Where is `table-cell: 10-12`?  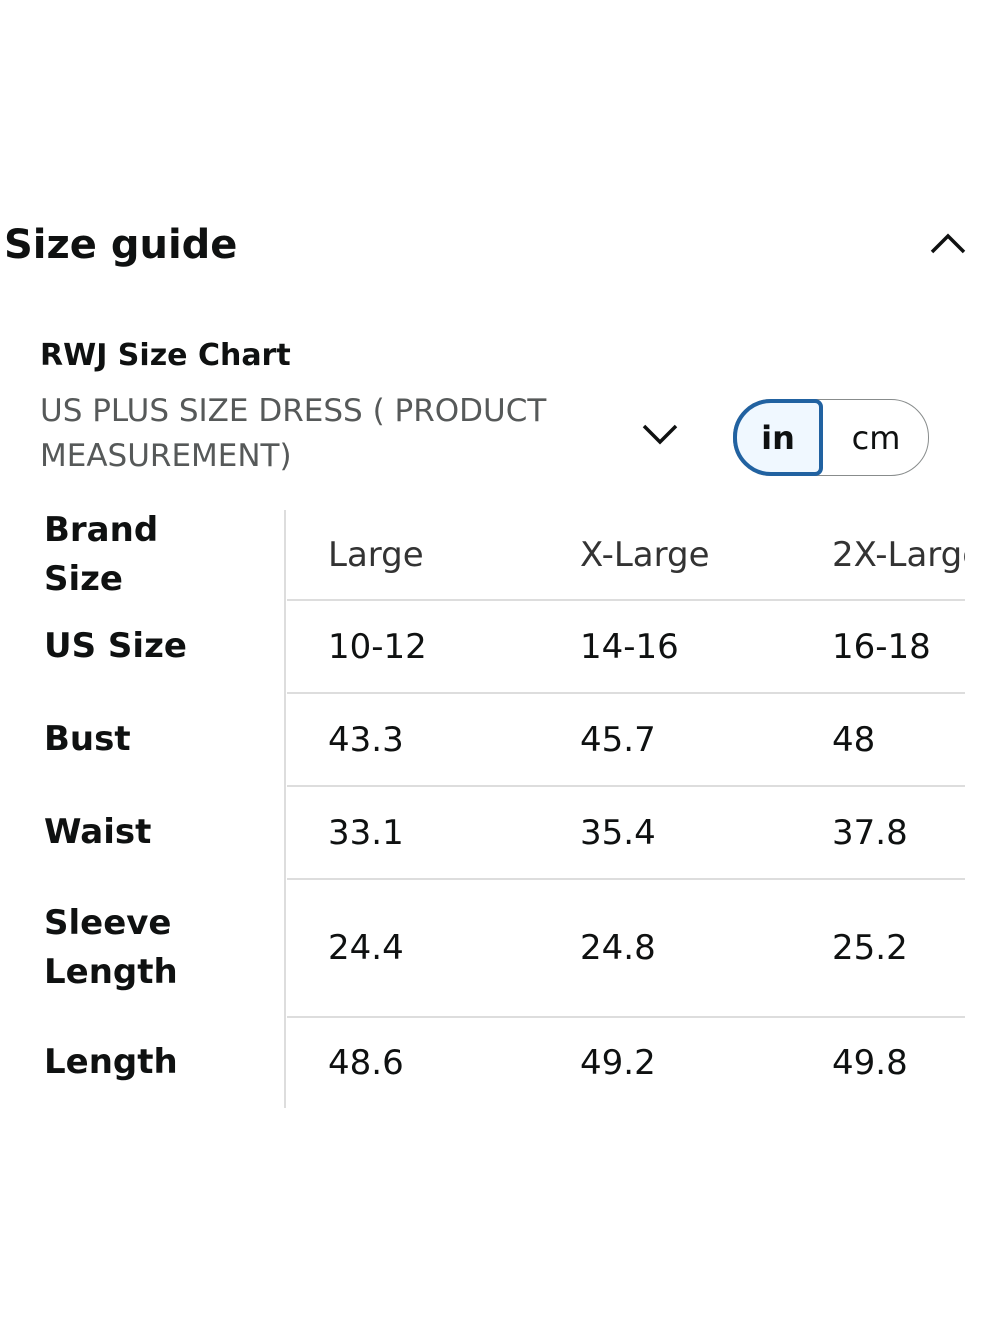 table-cell: 10-12 is located at coordinates (377, 646).